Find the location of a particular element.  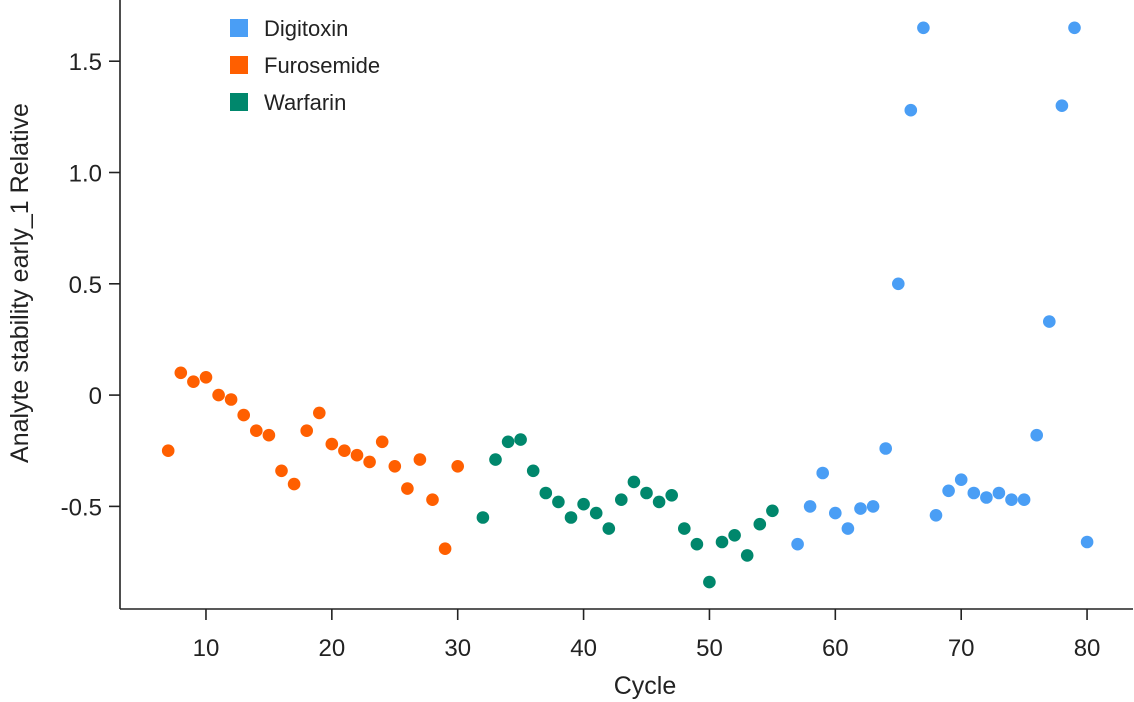

y-tick-label: 1.5 is located at coordinates (85, 62).